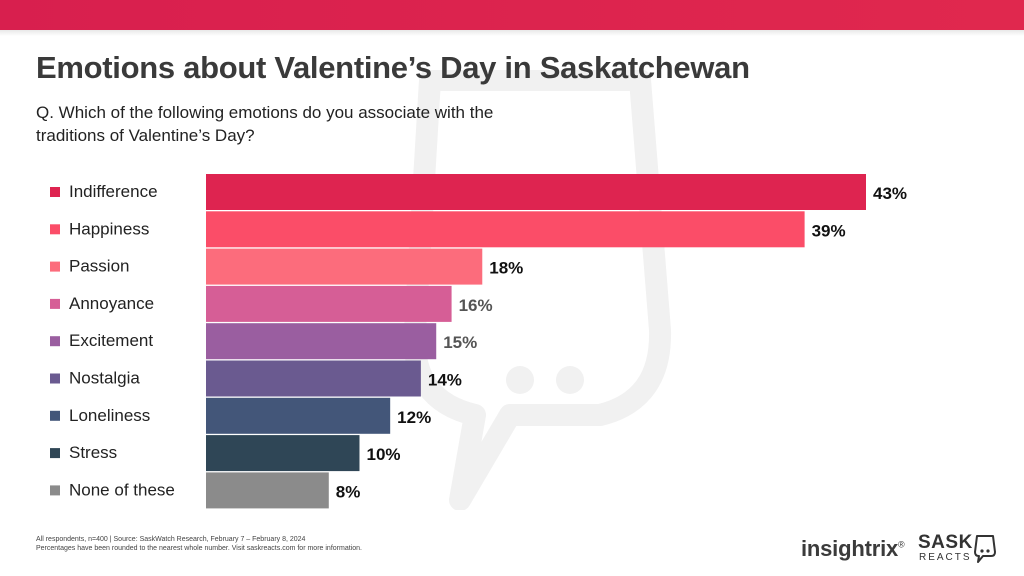 The image size is (1024, 576). Describe the element at coordinates (111, 303) in the screenshot. I see `category-label: Annoyance` at that location.